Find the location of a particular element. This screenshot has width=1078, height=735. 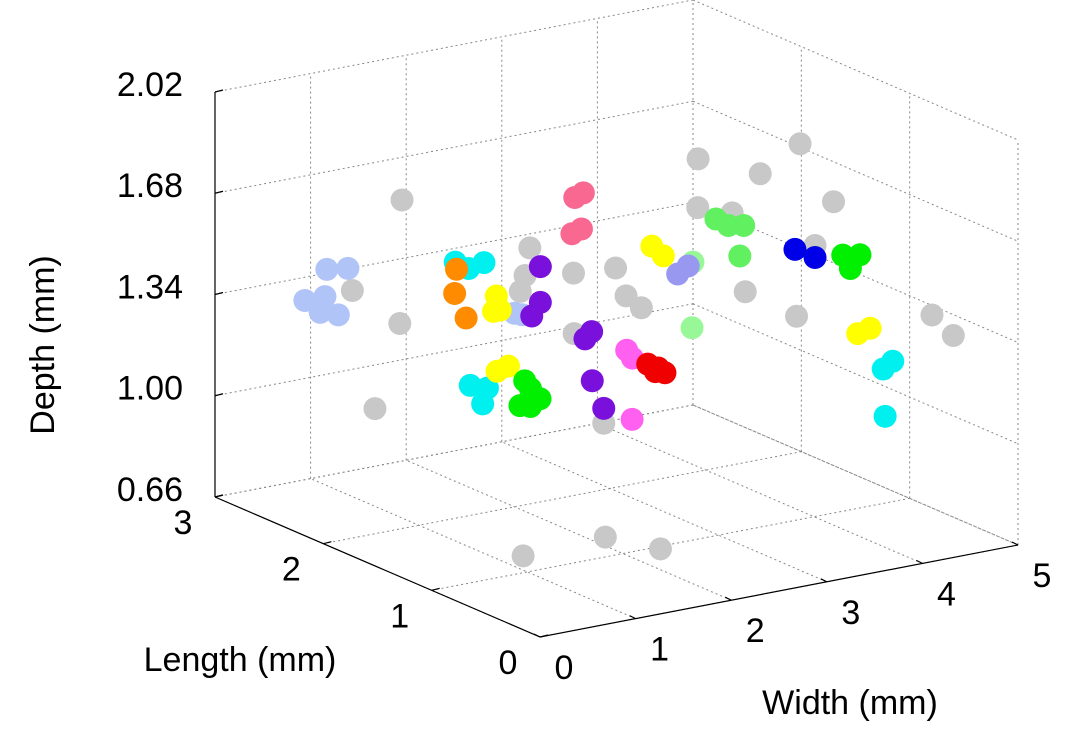

x-tick-label: 5 is located at coordinates (1042, 576).